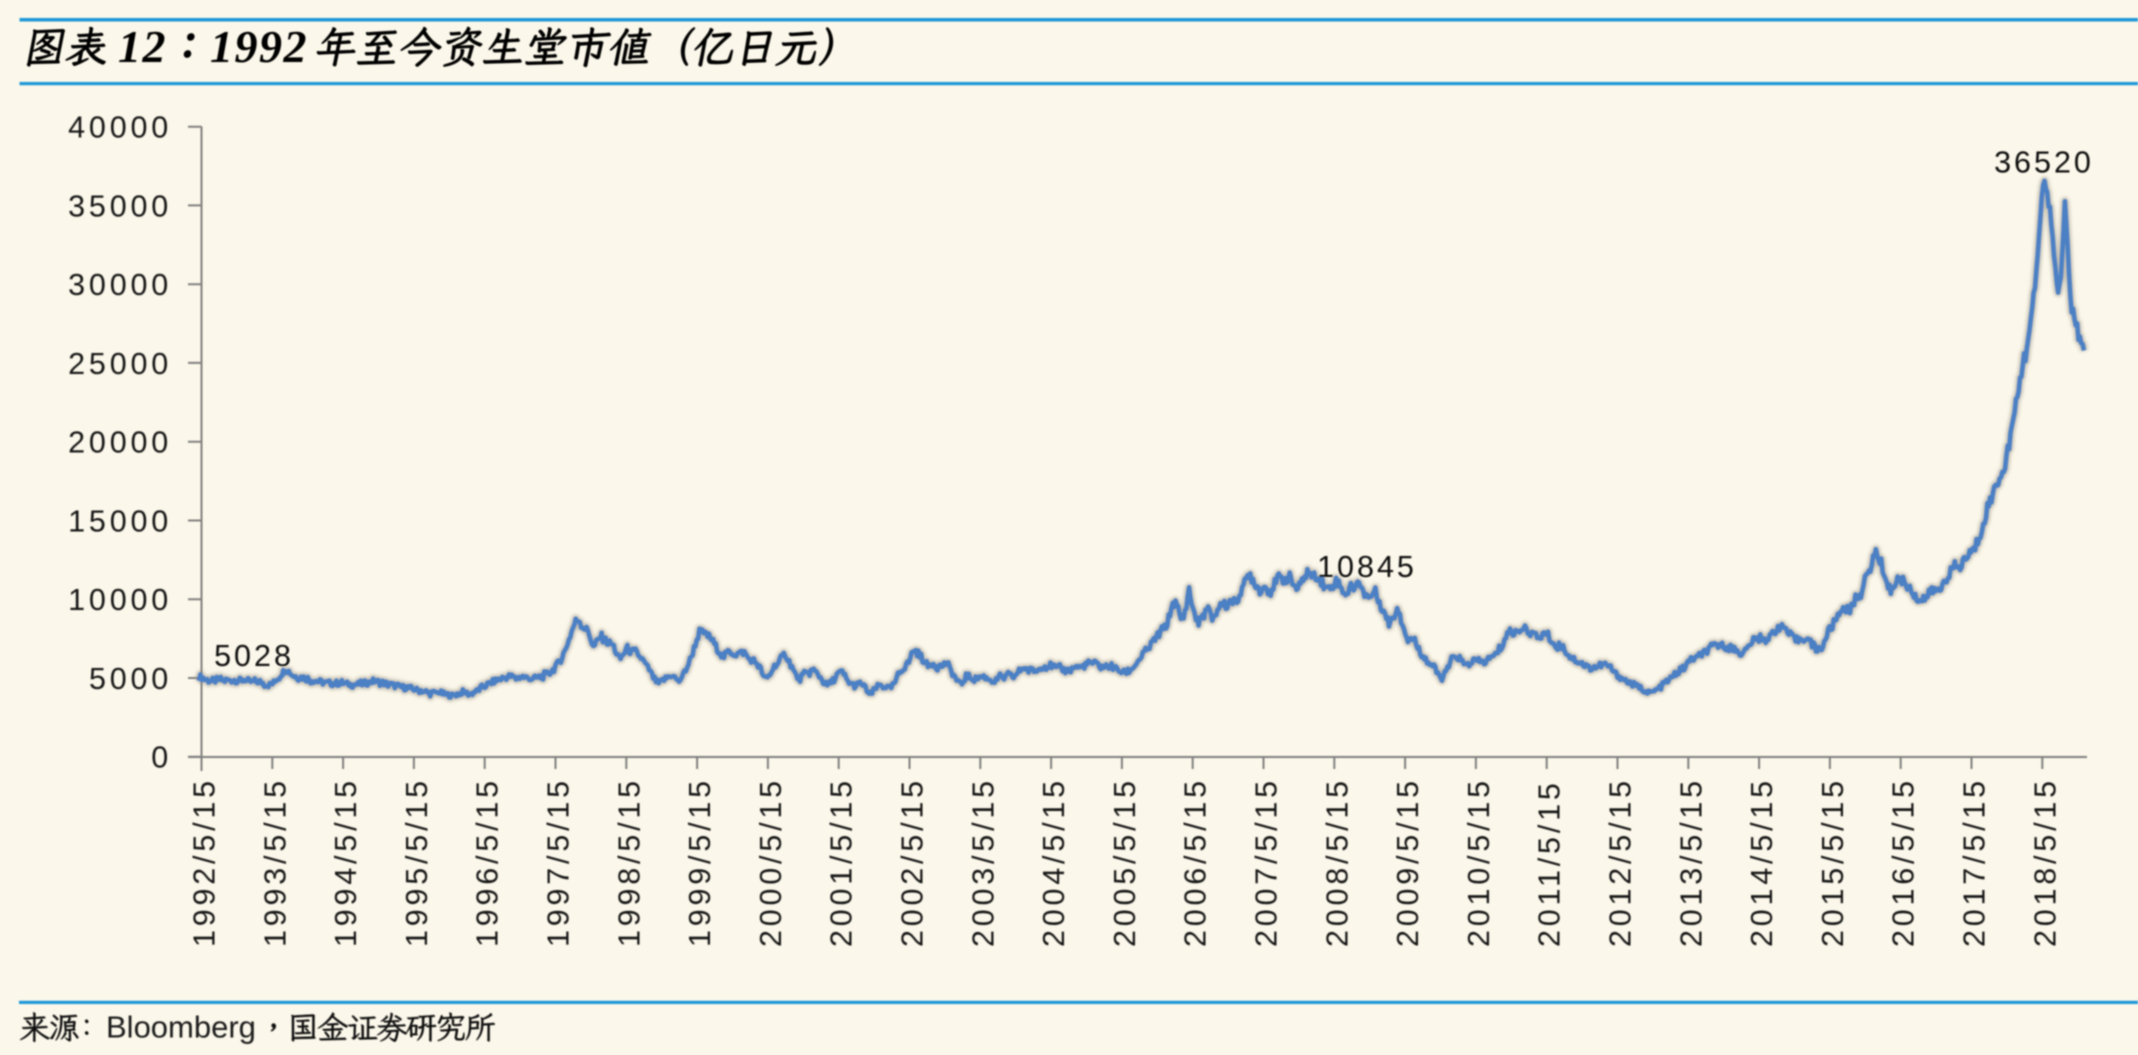 Image resolution: width=2138 pixels, height=1055 pixels. What do you see at coordinates (346, 862) in the screenshot?
I see `svg-text: 1994/5/15` at bounding box center [346, 862].